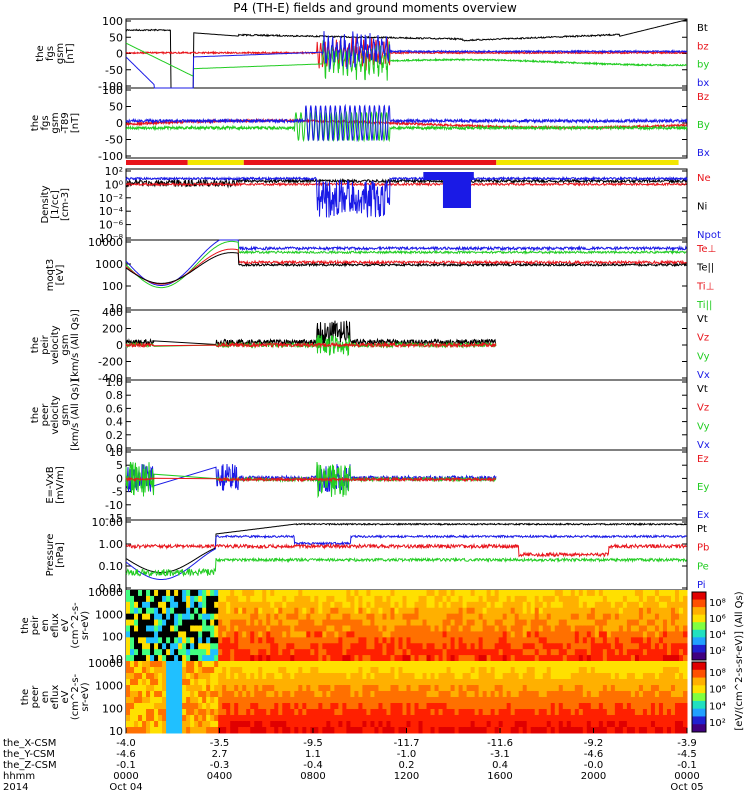 The width and height of the screenshot is (750, 800). I want to click on y-tick-label: 1.0, so click(115, 382).